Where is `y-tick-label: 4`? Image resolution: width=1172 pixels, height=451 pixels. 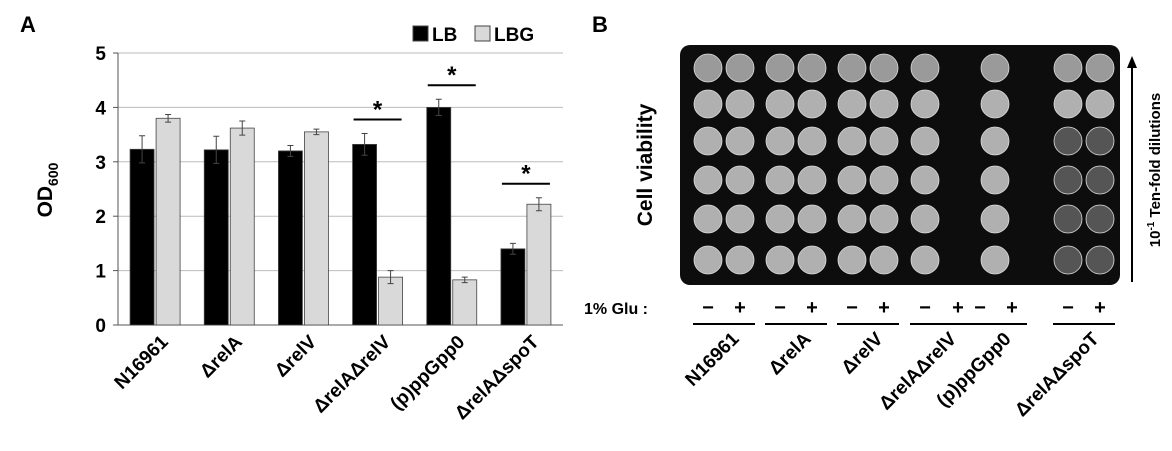
y-tick-label: 4 is located at coordinates (100, 108).